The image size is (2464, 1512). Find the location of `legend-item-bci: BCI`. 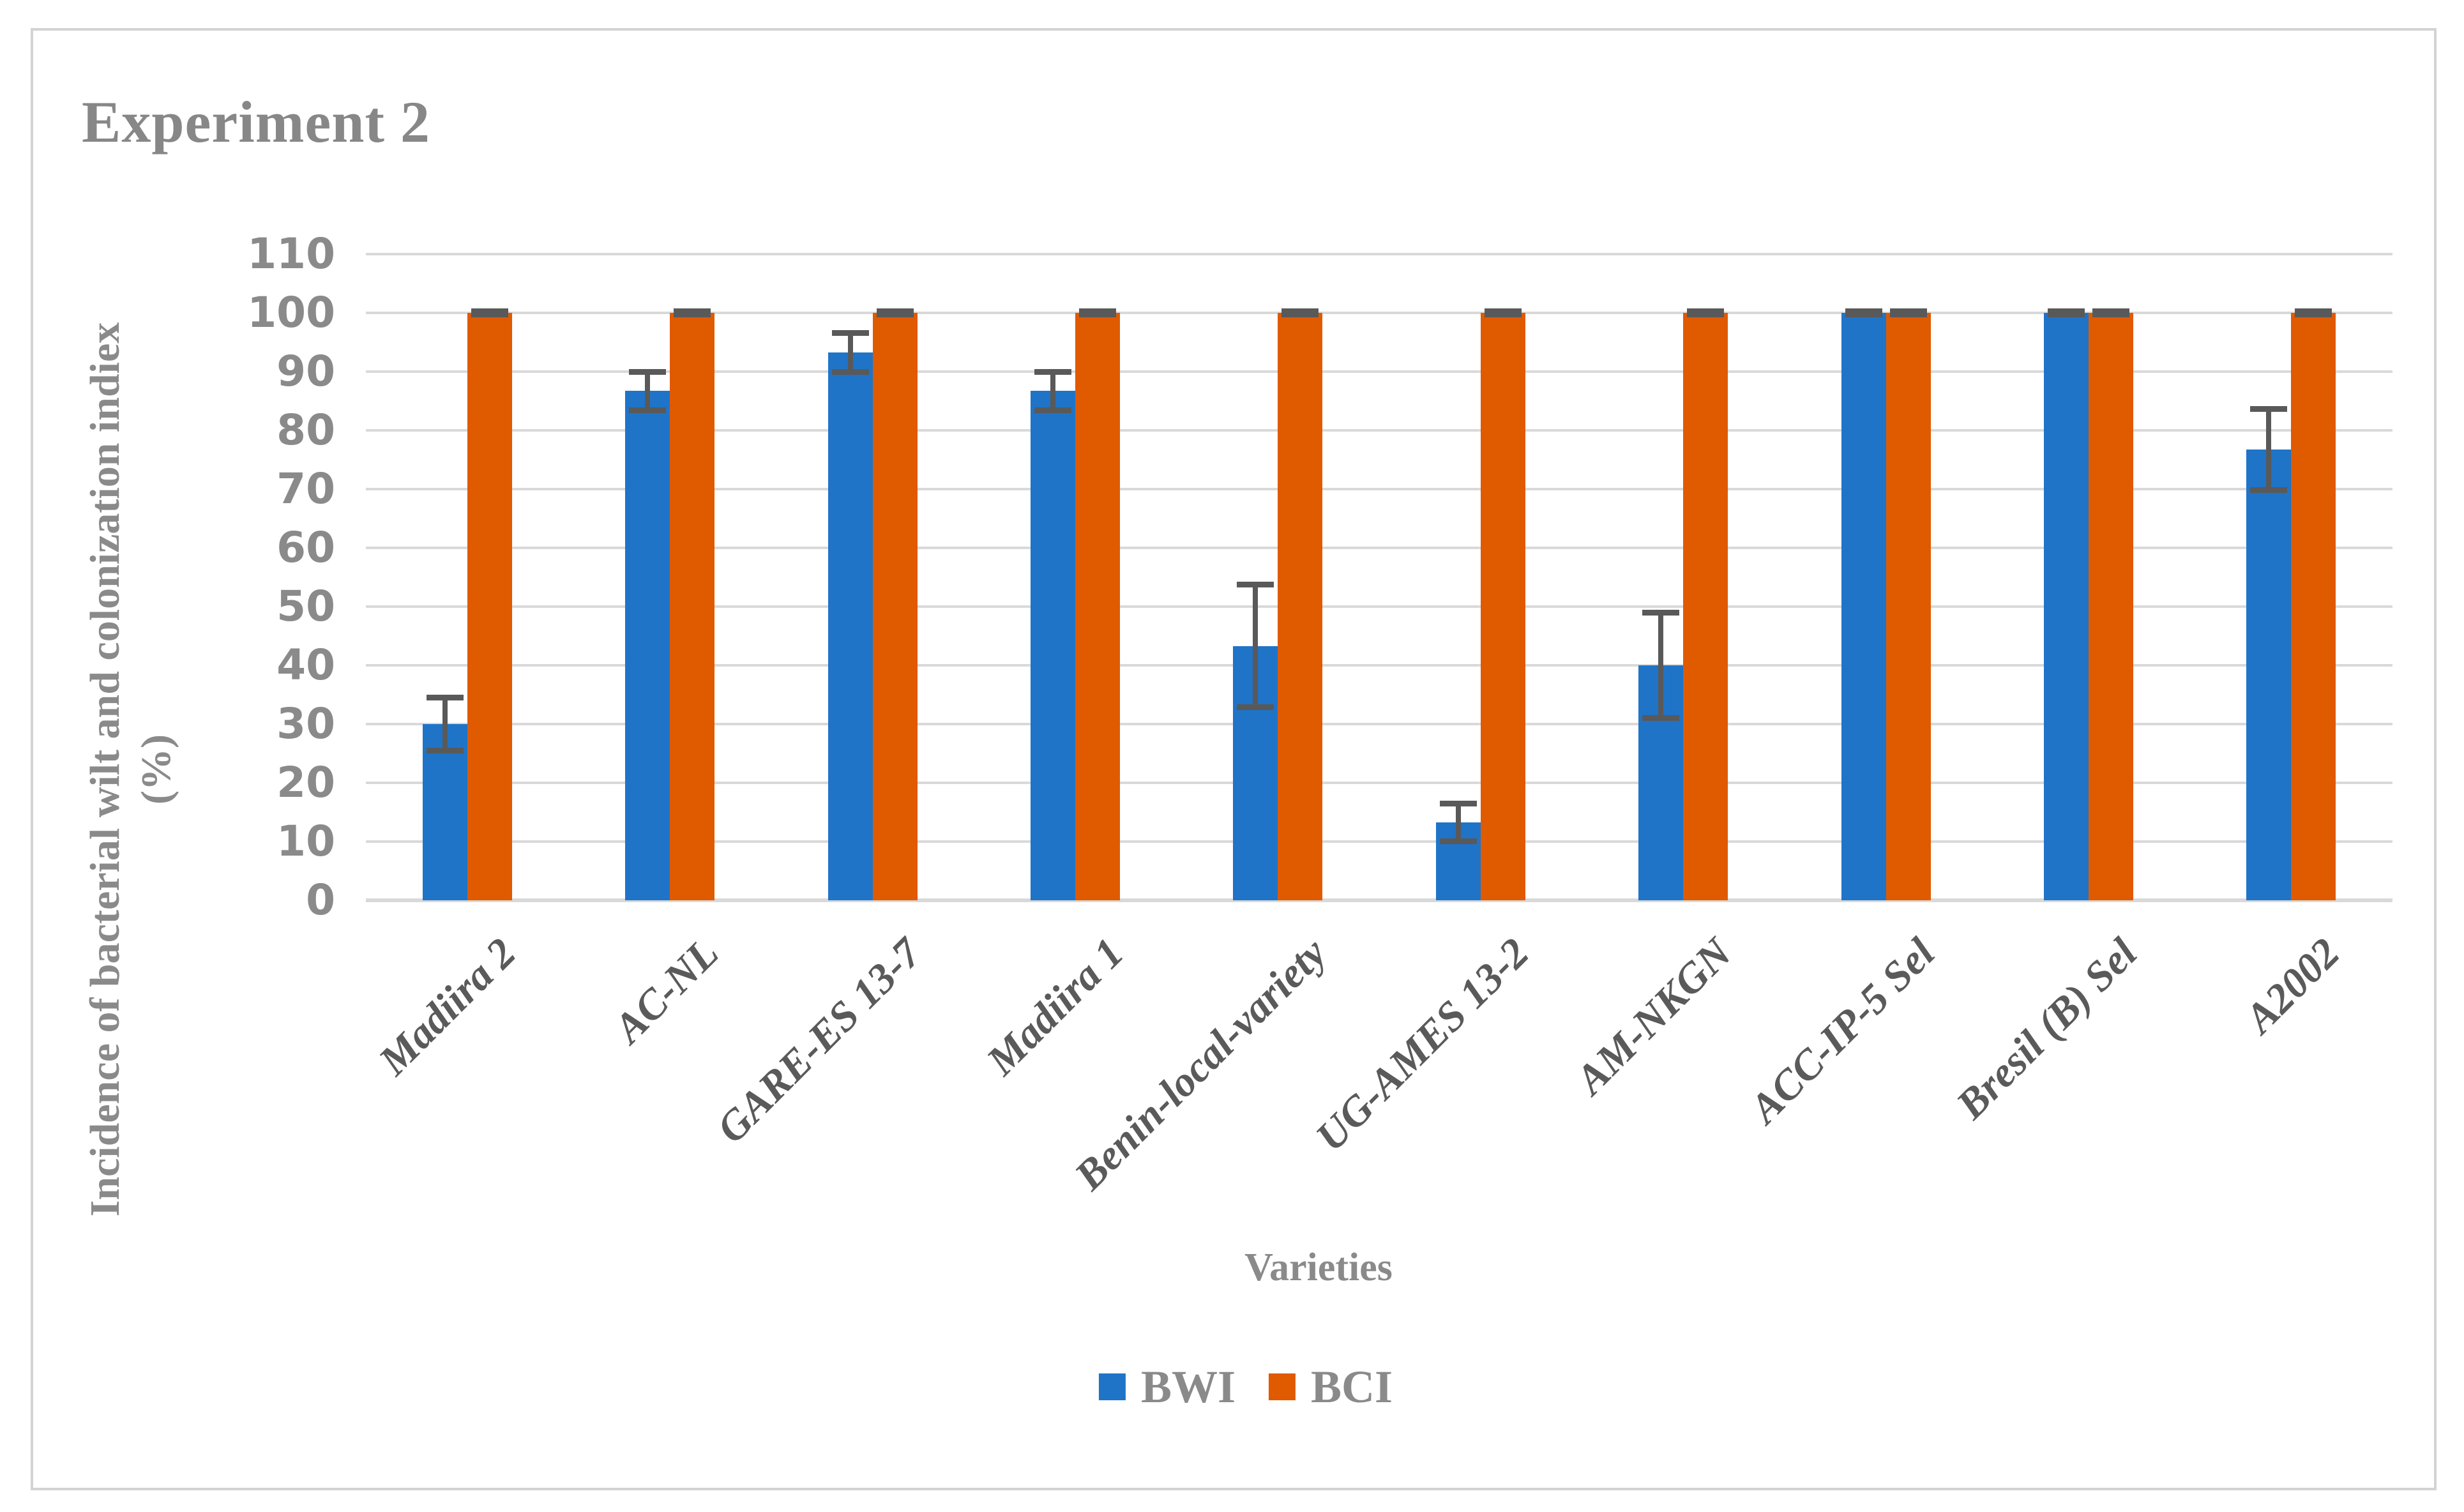

legend-item-bci: BCI is located at coordinates (1331, 1387).